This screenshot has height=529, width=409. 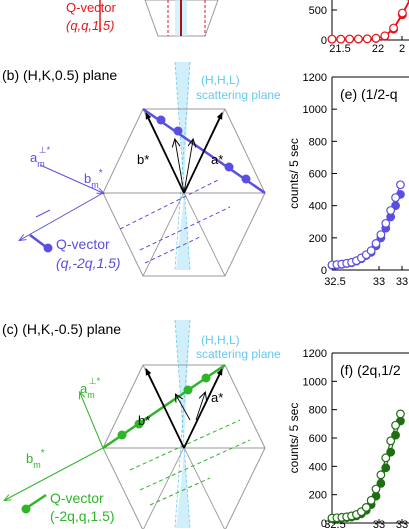 I want to click on panel-b-bstar-label: b*, so click(x=143, y=159).